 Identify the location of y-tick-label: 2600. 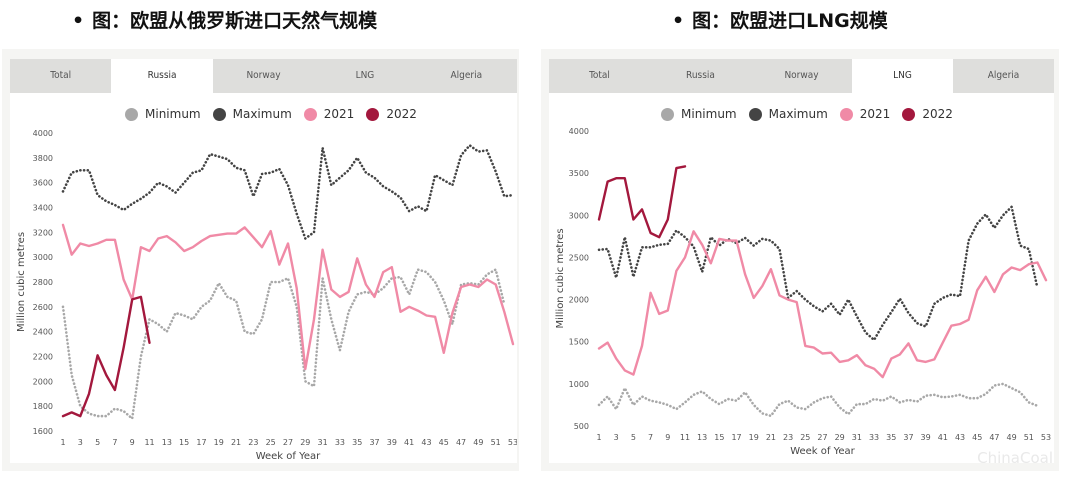
(43, 307).